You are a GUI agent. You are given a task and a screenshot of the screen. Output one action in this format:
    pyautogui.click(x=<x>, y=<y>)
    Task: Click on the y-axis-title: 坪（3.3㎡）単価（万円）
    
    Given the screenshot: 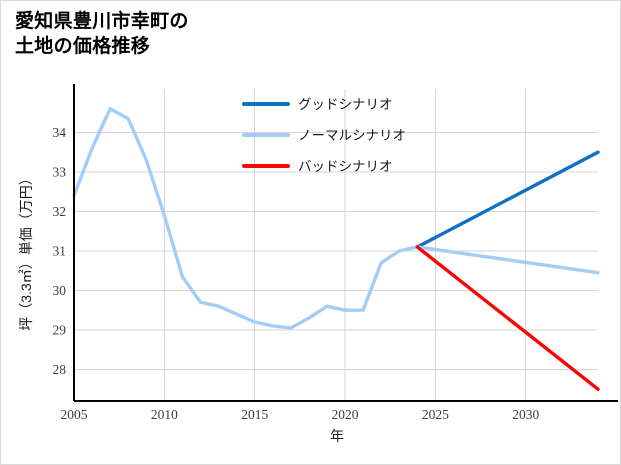 What is the action you would take?
    pyautogui.click(x=26, y=250)
    